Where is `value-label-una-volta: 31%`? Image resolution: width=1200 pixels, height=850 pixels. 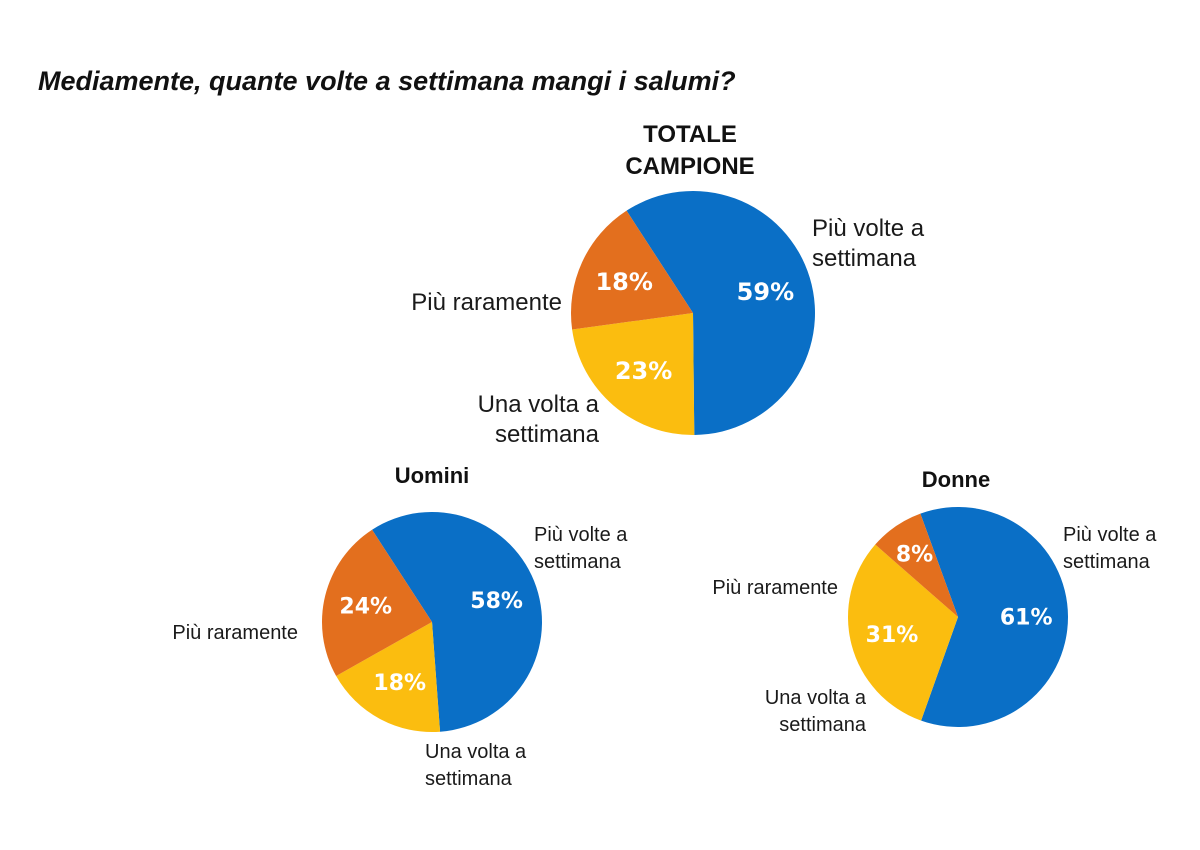
value-label-una-volta: 31% is located at coordinates (892, 635).